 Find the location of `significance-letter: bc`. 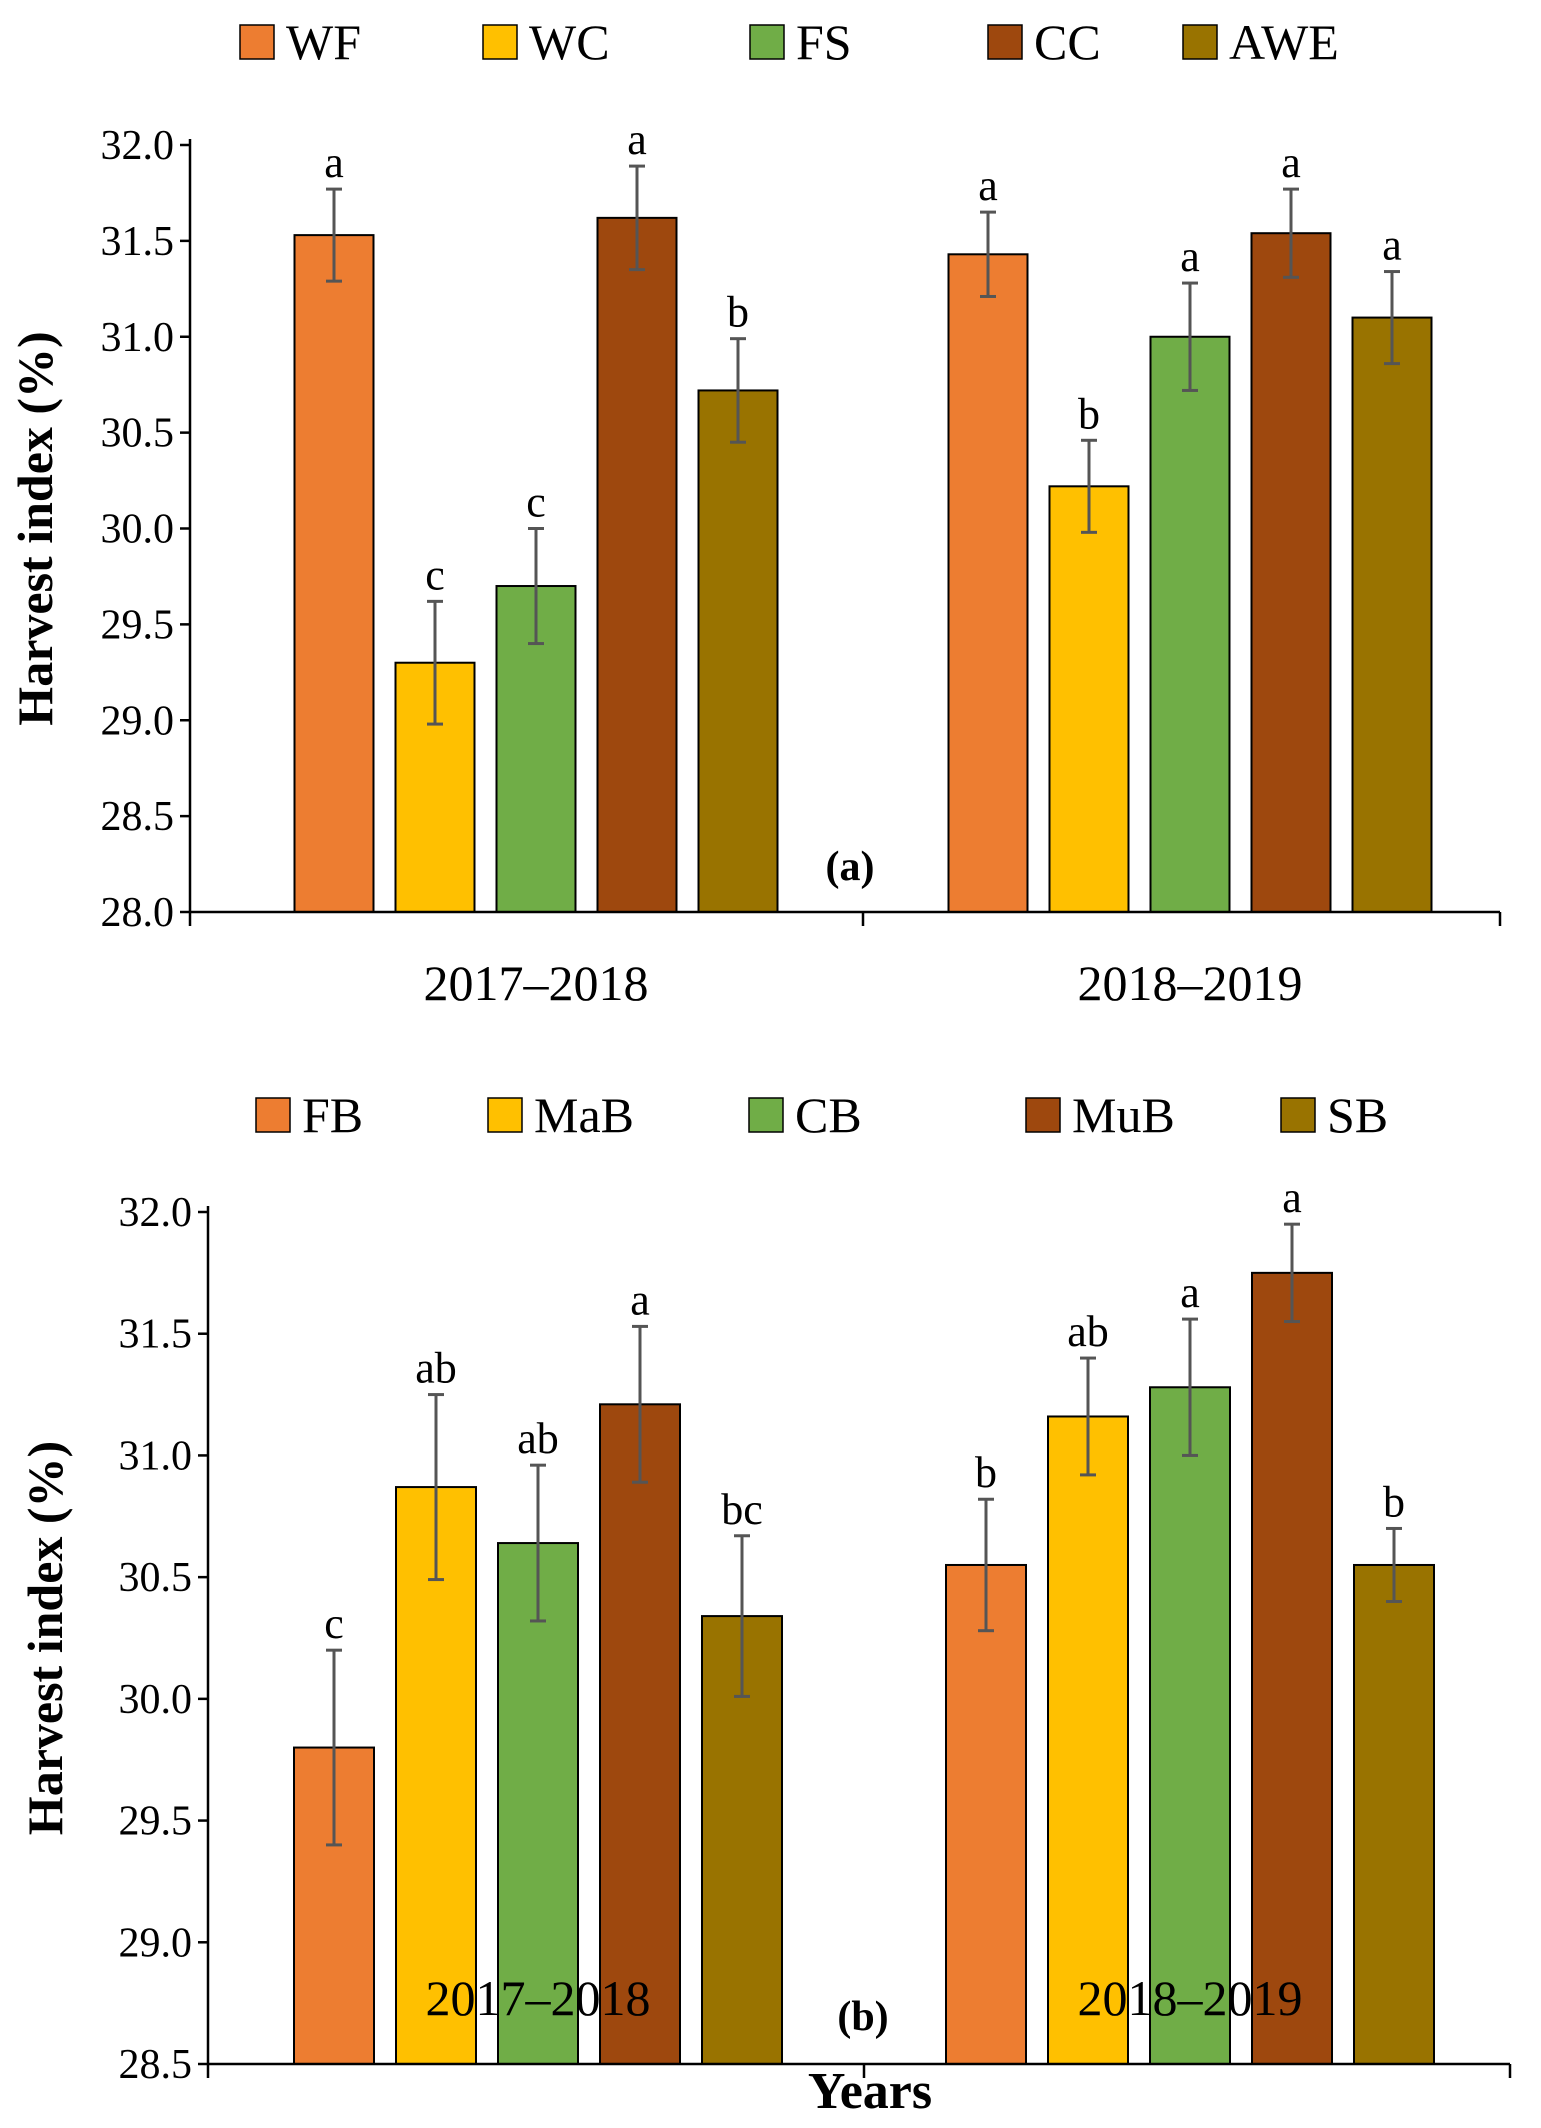

significance-letter: bc is located at coordinates (742, 1509).